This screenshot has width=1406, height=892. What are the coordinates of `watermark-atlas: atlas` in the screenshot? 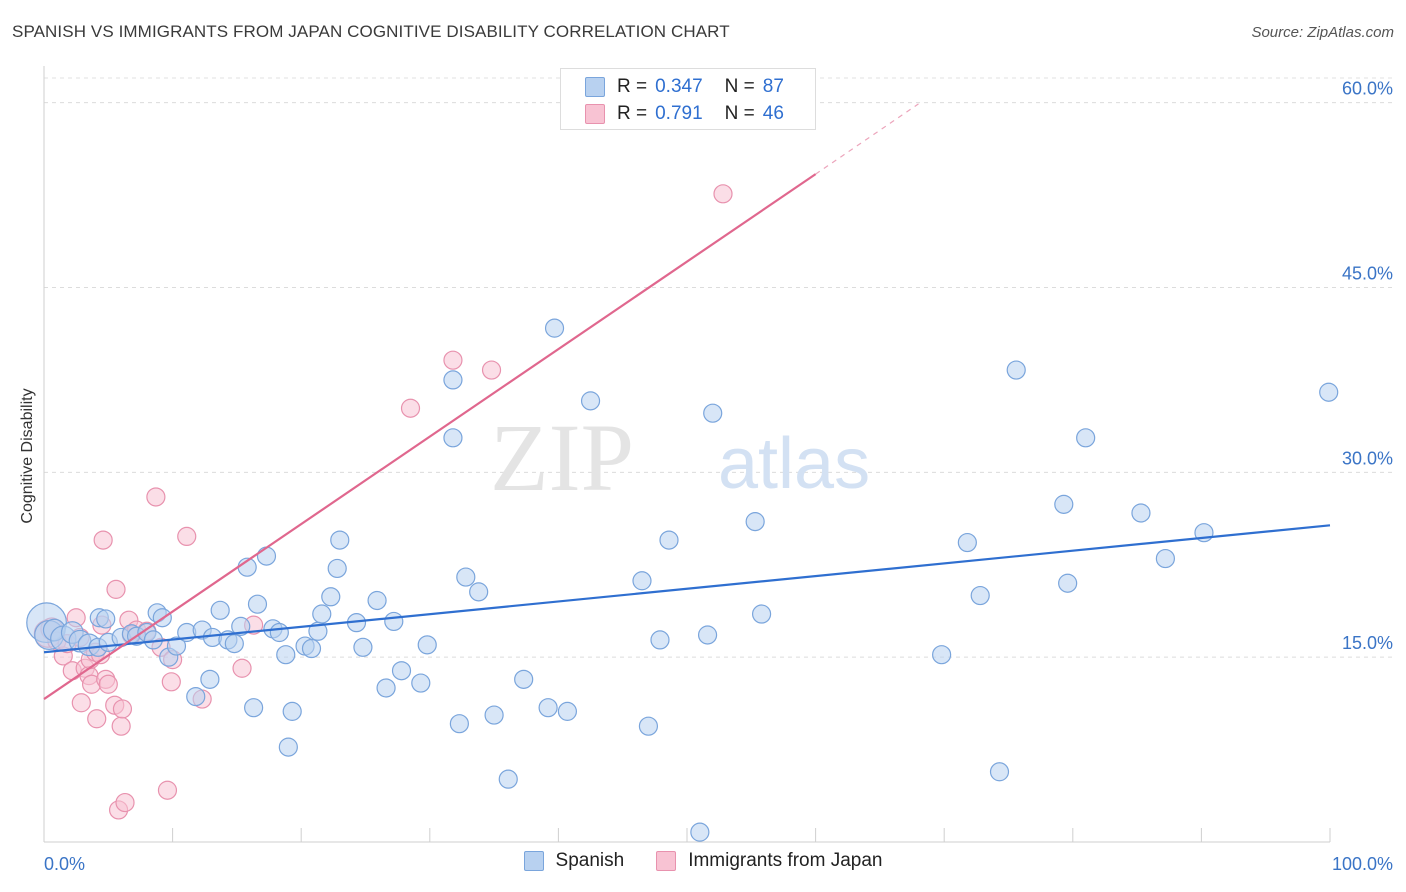 It's located at (794, 464).